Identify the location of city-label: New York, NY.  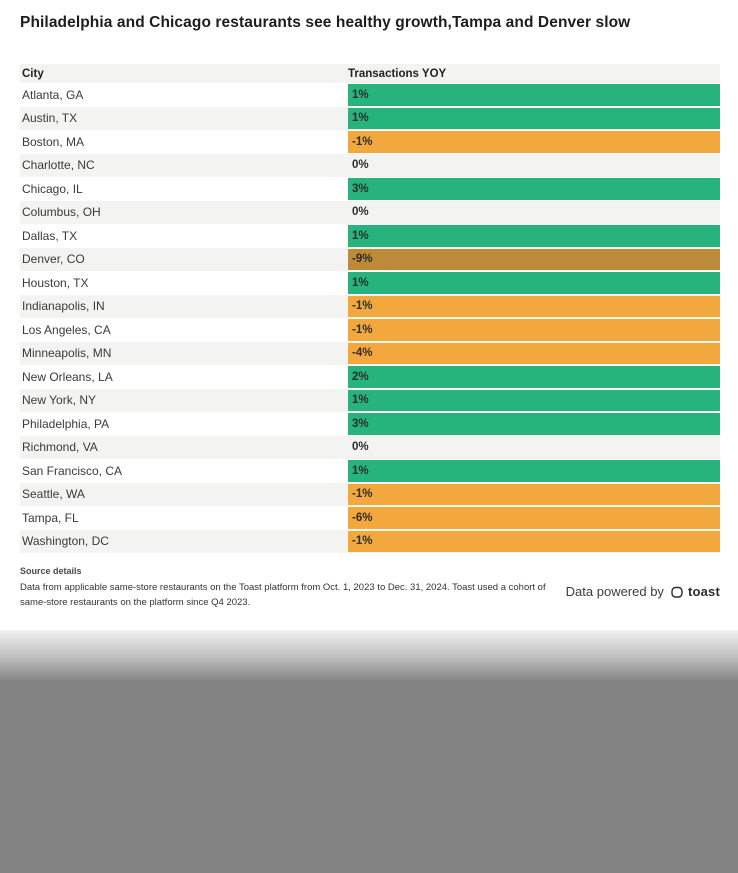
(59, 400).